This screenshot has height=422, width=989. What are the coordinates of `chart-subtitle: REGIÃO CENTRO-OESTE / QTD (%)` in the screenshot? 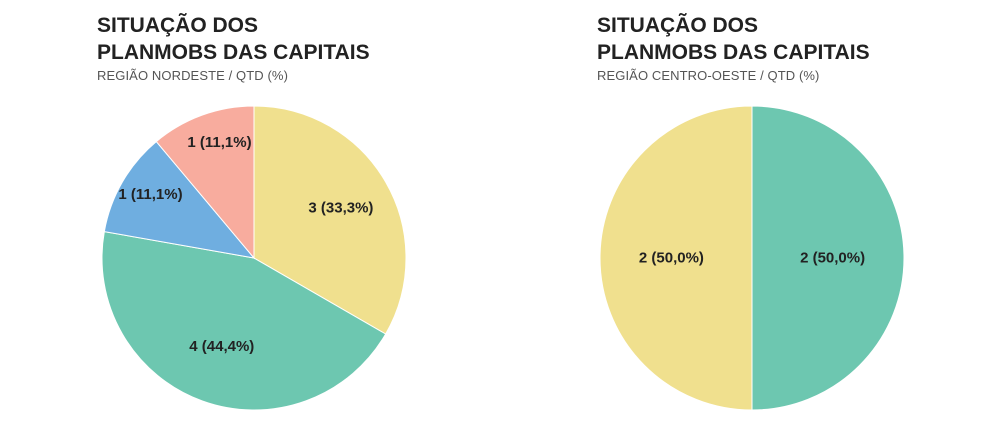 It's located at (708, 75).